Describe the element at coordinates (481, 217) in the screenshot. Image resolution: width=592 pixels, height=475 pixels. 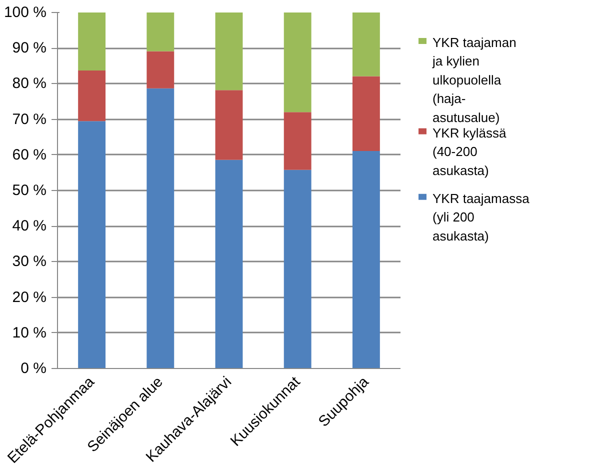
I see `legend-label: YKR taajamassa (yli 200 asukasta)` at that location.